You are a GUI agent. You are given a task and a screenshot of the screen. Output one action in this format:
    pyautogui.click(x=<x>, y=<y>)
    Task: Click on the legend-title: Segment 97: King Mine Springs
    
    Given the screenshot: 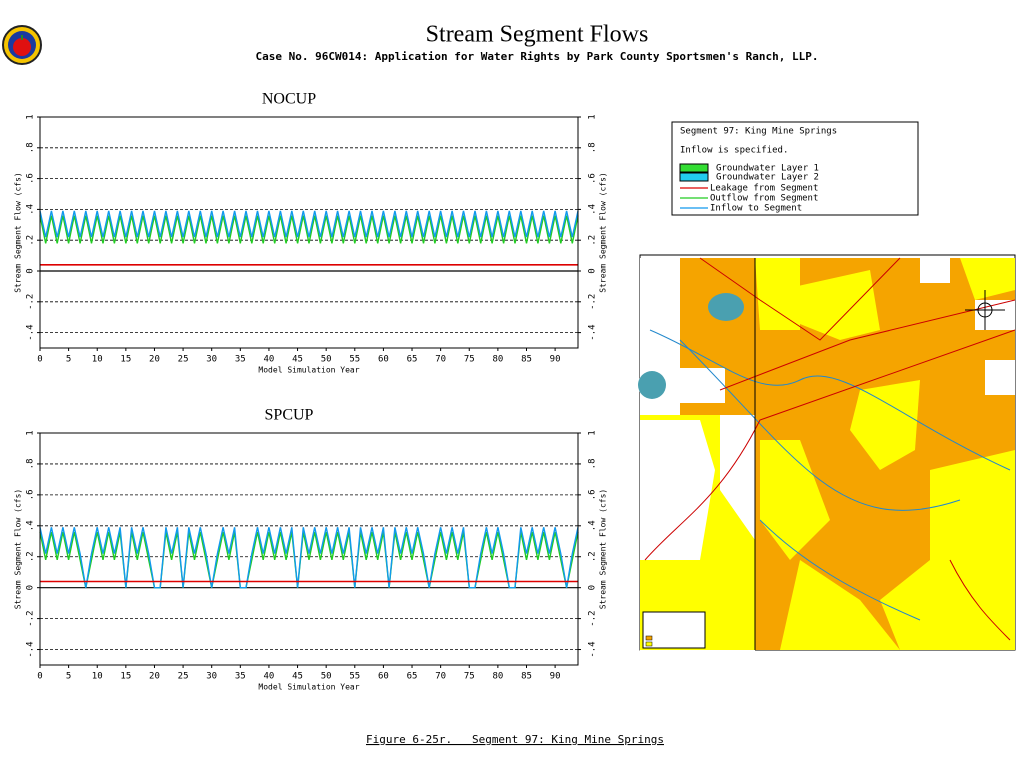 What is the action you would take?
    pyautogui.click(x=758, y=132)
    